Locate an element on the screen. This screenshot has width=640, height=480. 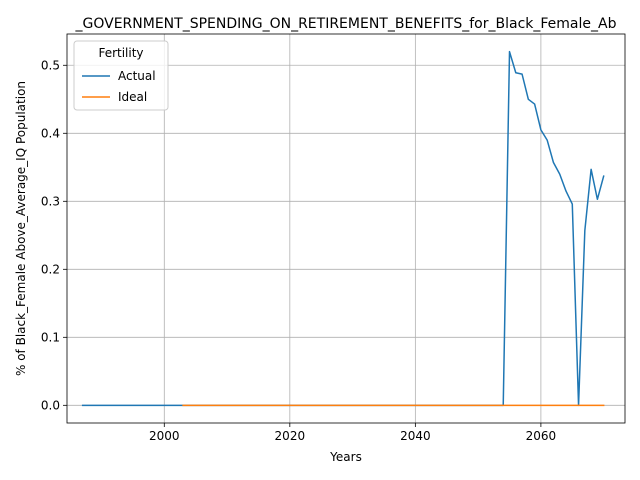
x-tick-label: 2060 is located at coordinates (541, 436).